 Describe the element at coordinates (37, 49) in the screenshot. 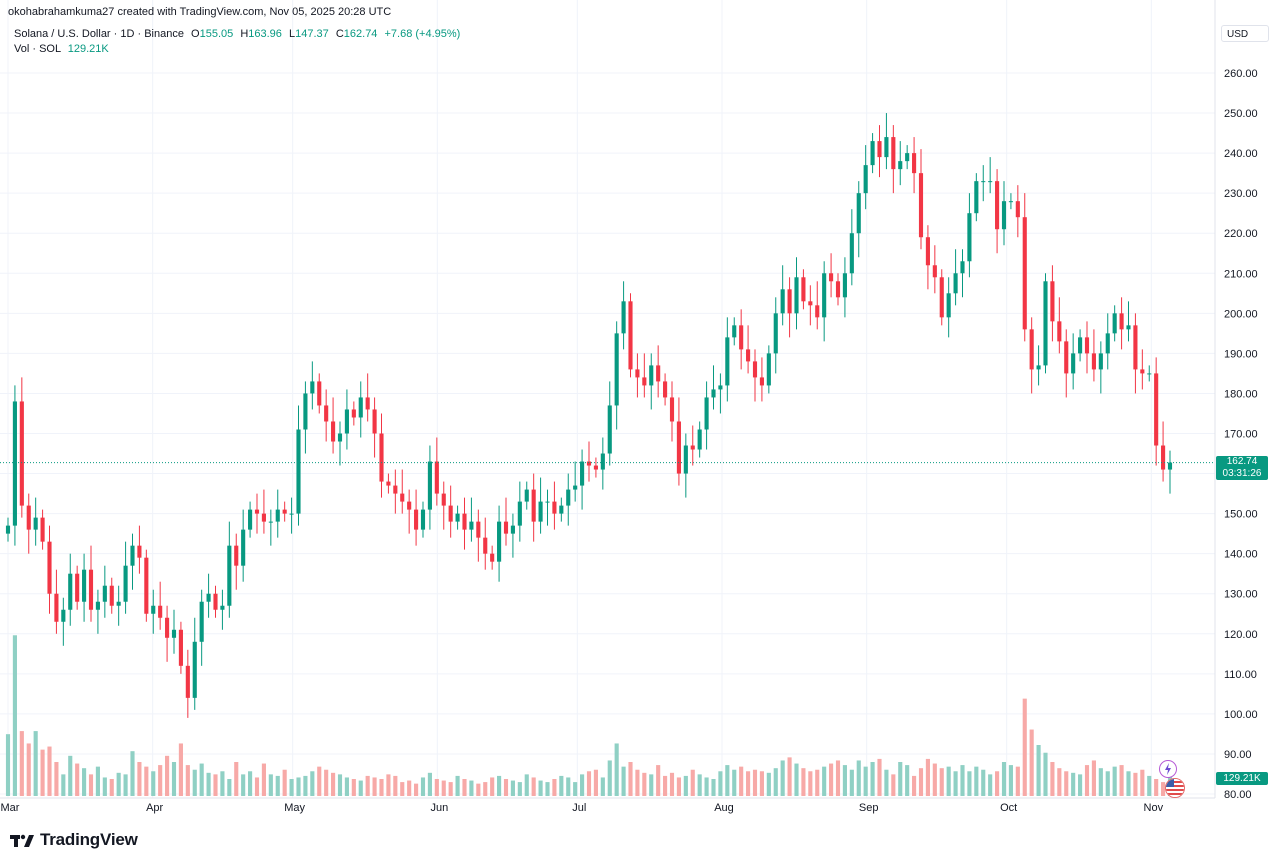

I see `volume-label: Vol · SOL` at that location.